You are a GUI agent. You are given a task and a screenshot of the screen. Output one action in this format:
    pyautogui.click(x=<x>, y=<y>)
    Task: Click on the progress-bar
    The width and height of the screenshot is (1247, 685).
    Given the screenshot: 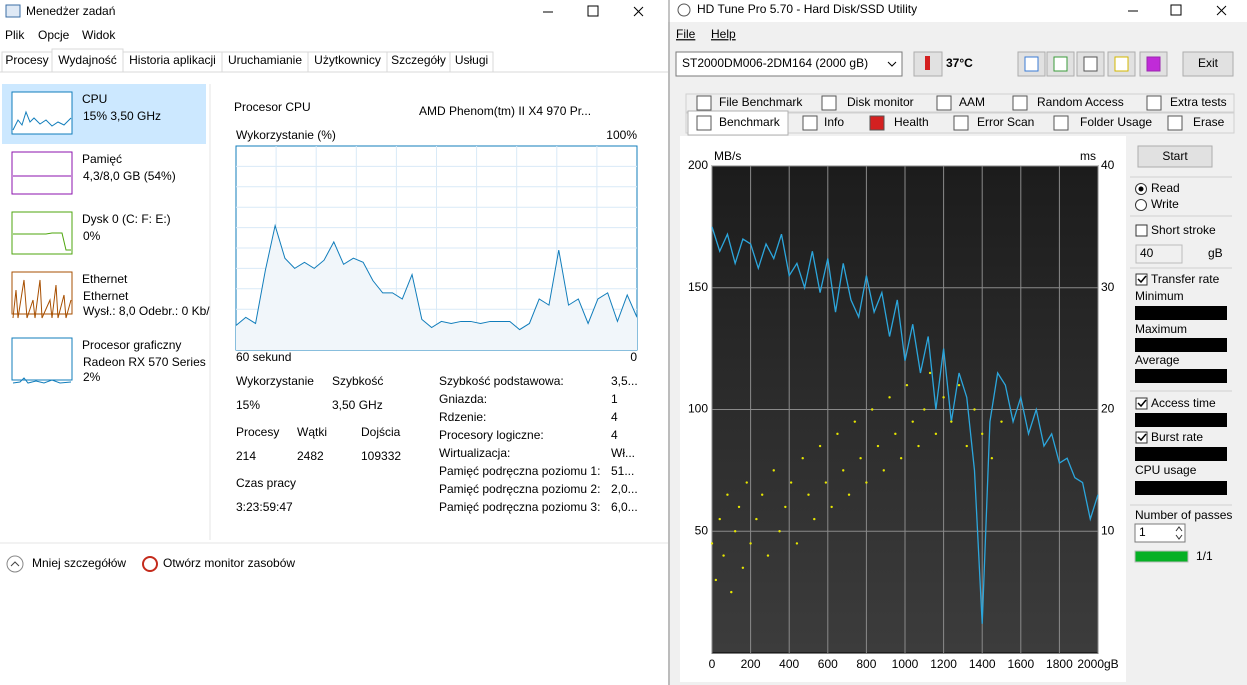 What is the action you would take?
    pyautogui.click(x=1161, y=556)
    